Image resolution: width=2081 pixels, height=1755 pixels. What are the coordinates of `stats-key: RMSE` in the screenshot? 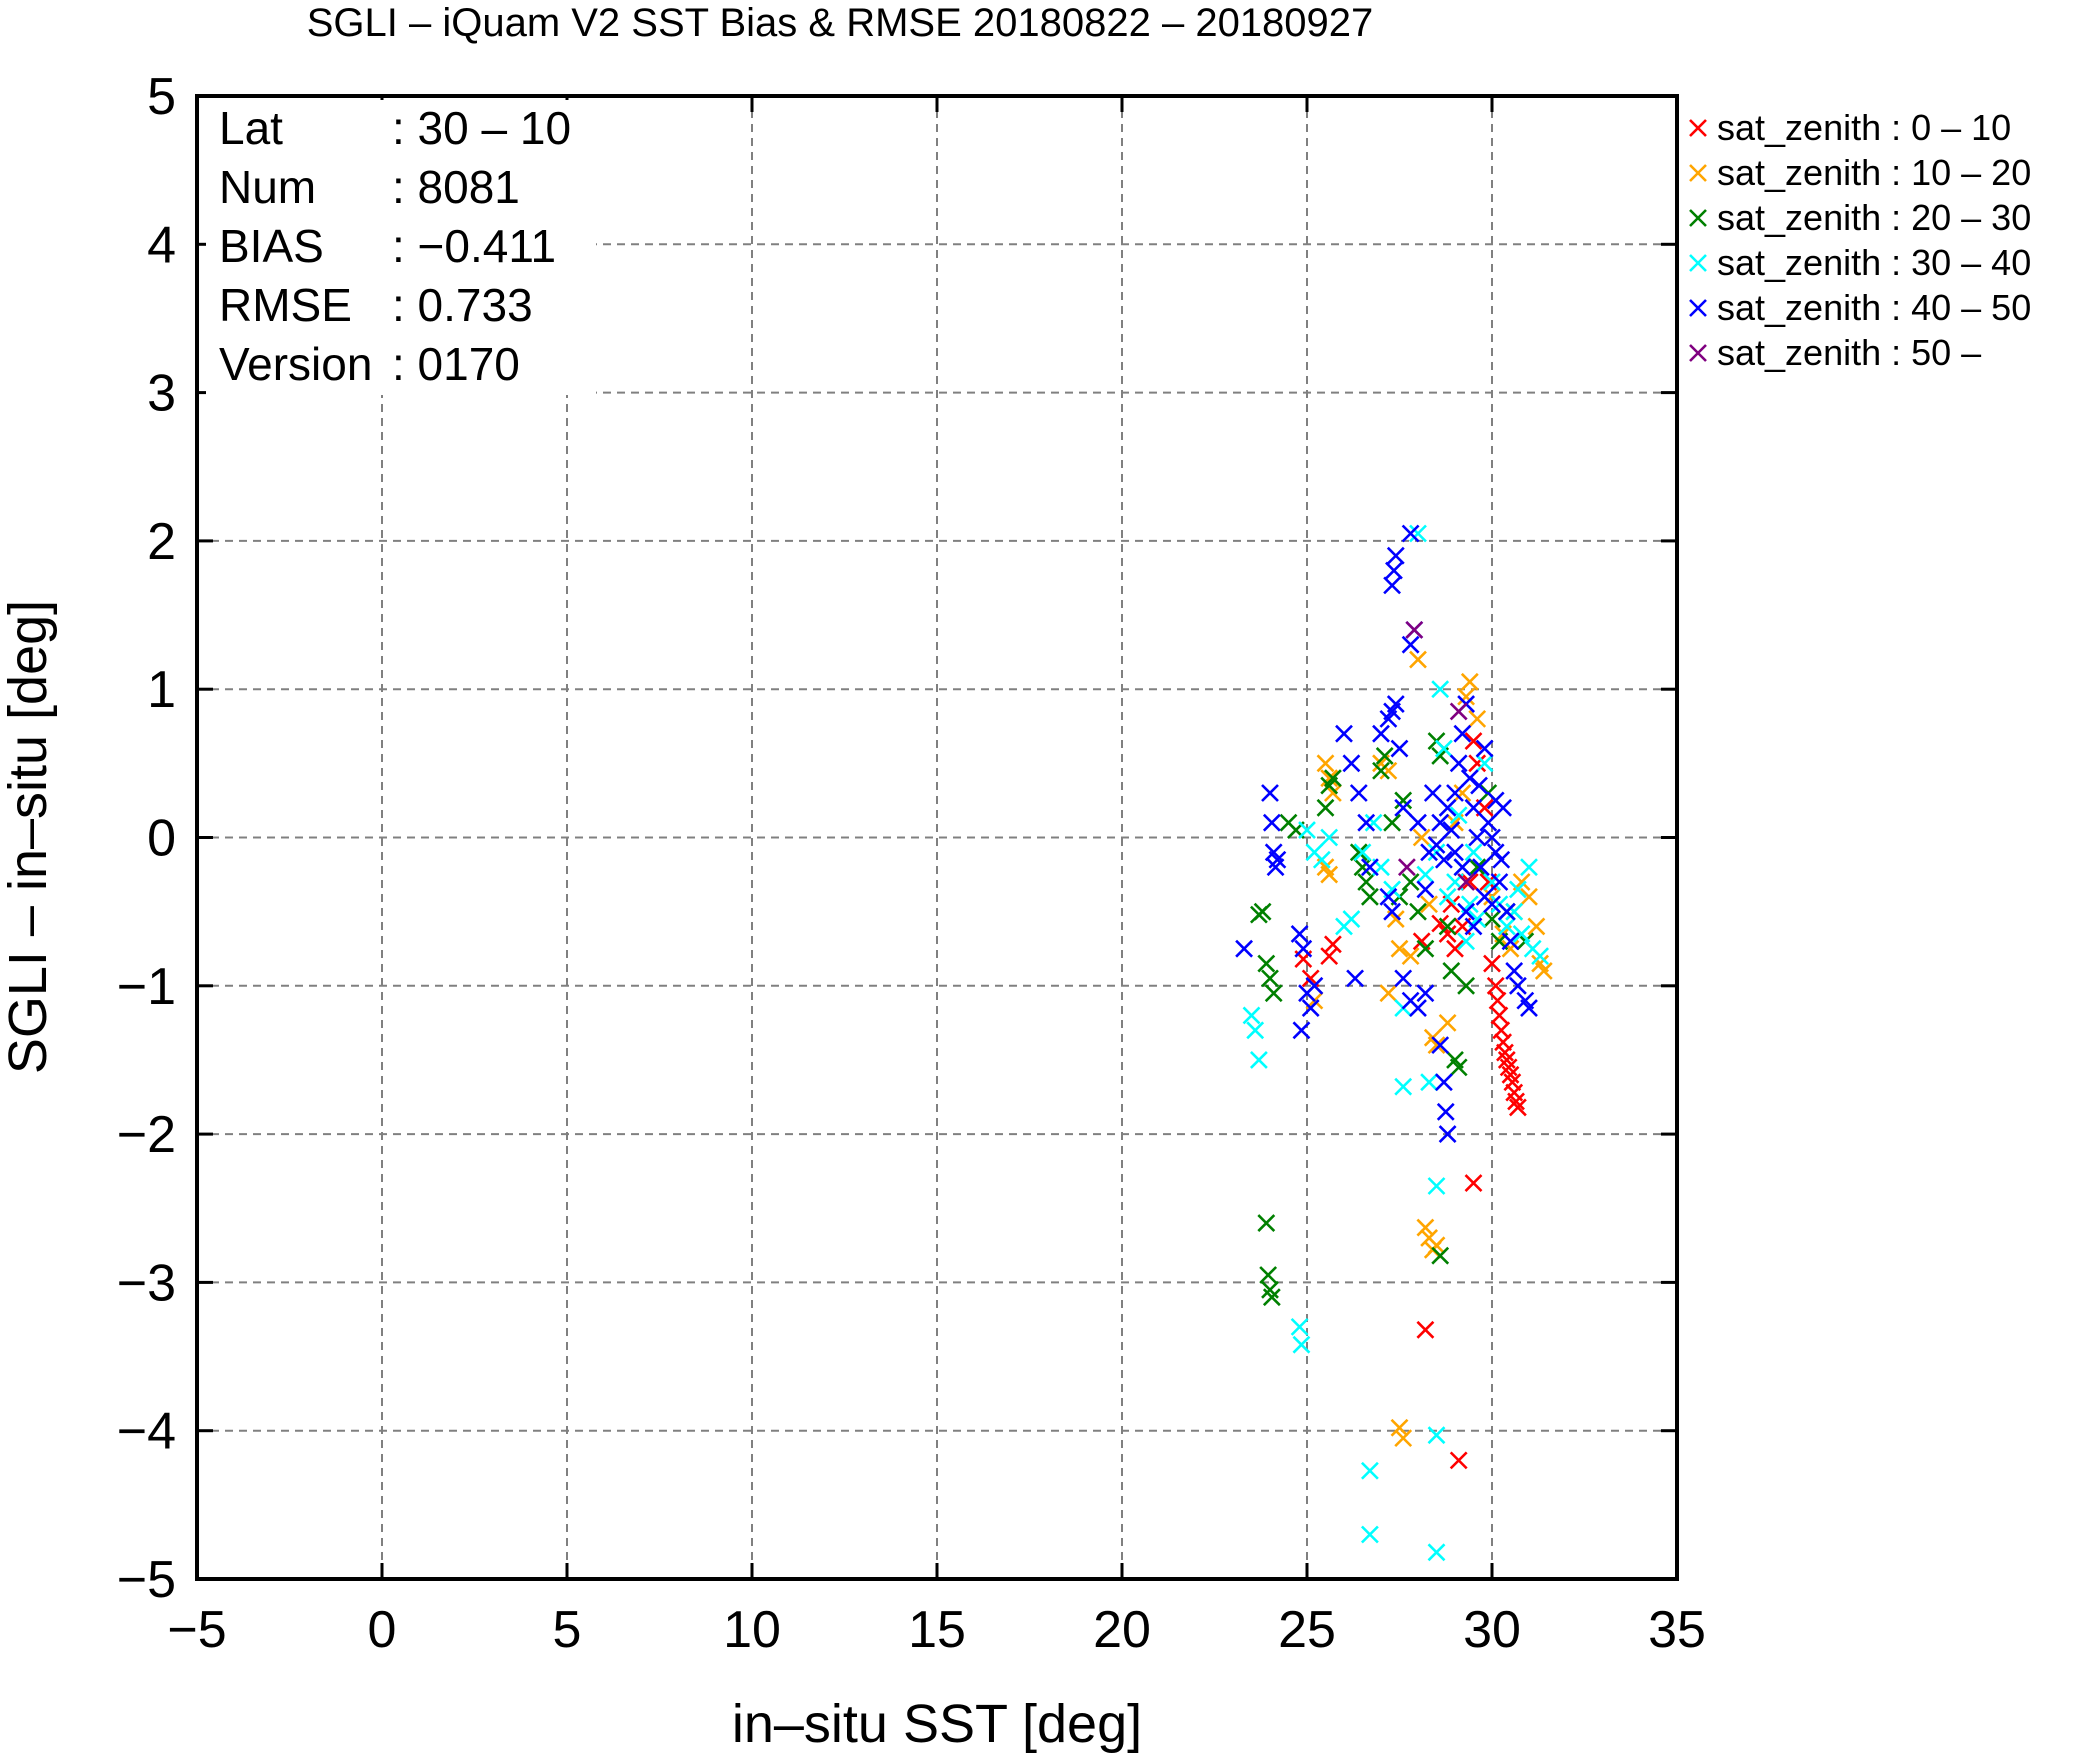 It's located at (285, 305).